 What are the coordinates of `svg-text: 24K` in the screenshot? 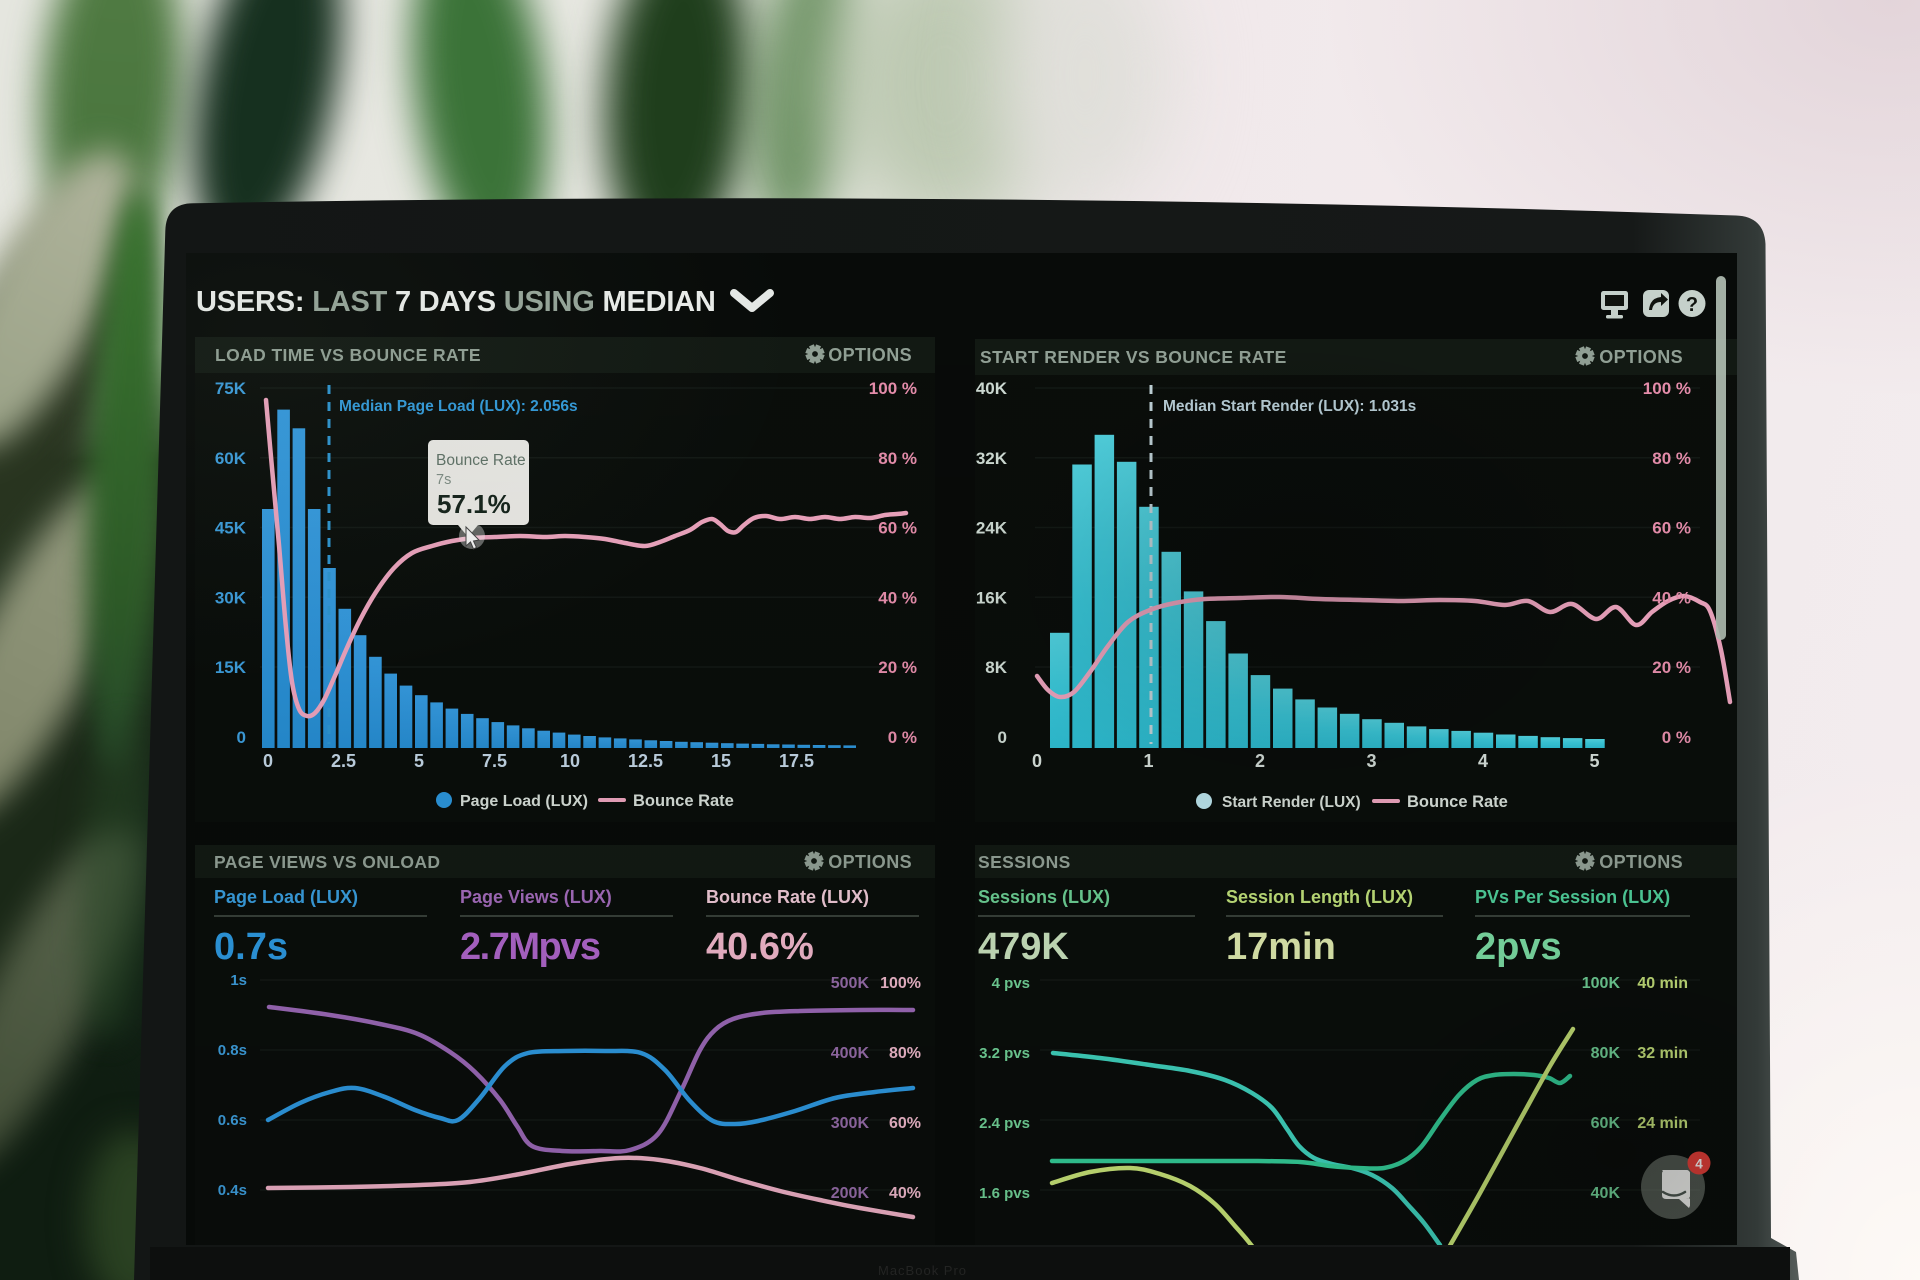 It's located at (992, 528).